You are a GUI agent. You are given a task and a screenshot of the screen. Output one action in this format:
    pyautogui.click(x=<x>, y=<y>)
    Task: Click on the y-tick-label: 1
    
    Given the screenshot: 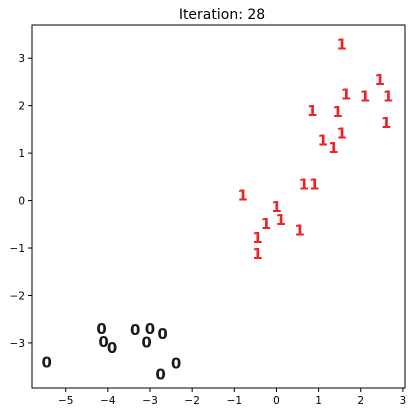 What is the action you would take?
    pyautogui.click(x=21, y=154)
    